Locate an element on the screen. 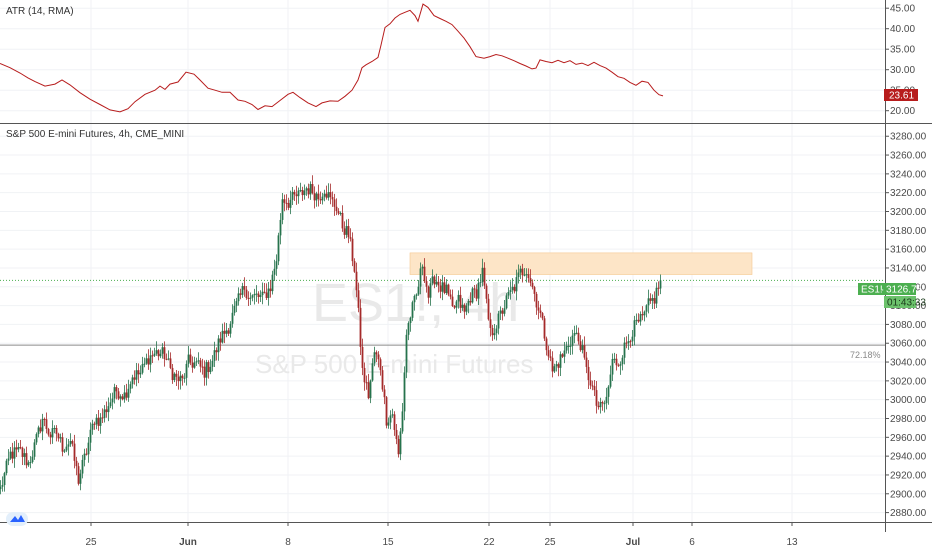 This screenshot has width=932, height=550. atr-line is located at coordinates (332, 58).